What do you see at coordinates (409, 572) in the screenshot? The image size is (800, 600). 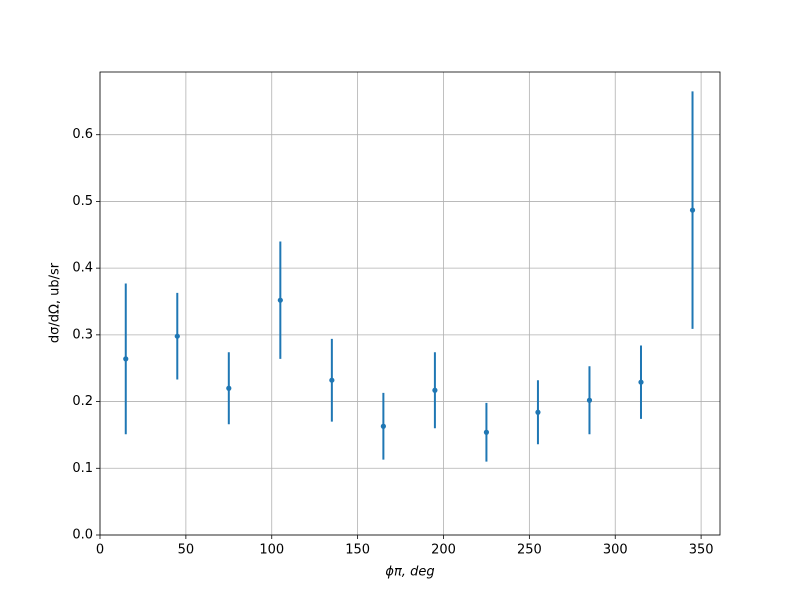 I see `x-axis-label: ϕπ, deg` at bounding box center [409, 572].